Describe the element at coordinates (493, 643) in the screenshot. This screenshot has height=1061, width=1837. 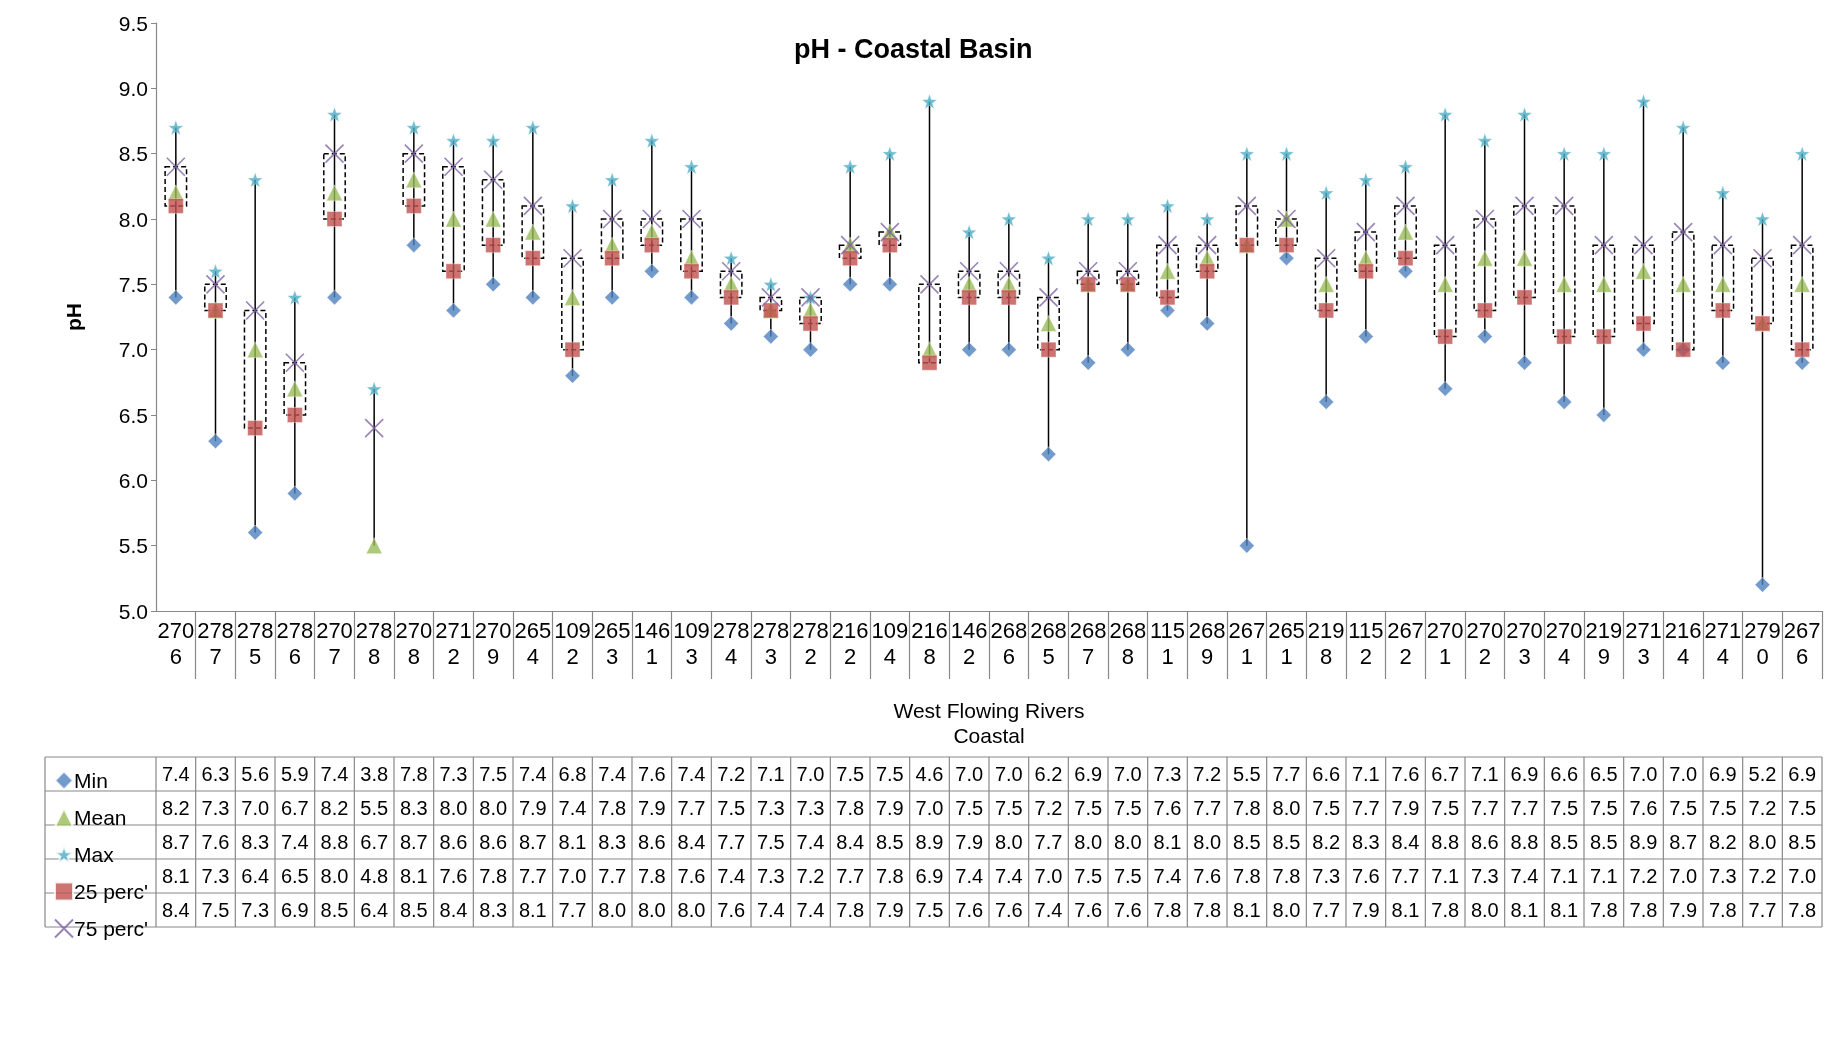
I see `x-tick-label: 2709` at that location.